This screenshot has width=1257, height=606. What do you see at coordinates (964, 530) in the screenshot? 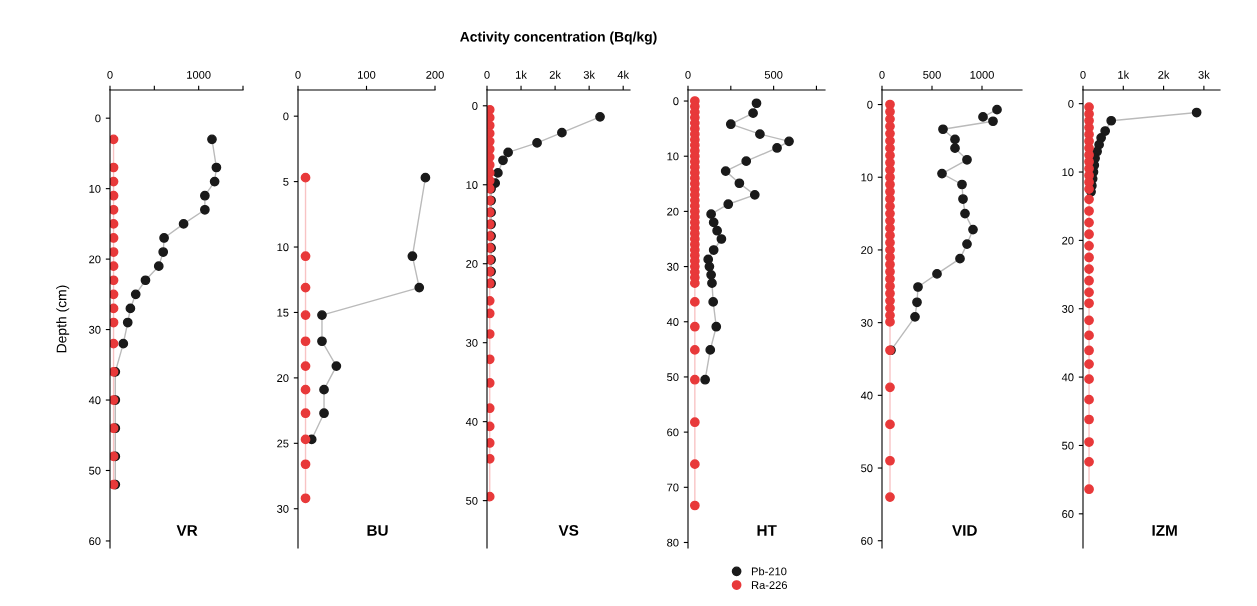
I see `annotation: VID` at bounding box center [964, 530].